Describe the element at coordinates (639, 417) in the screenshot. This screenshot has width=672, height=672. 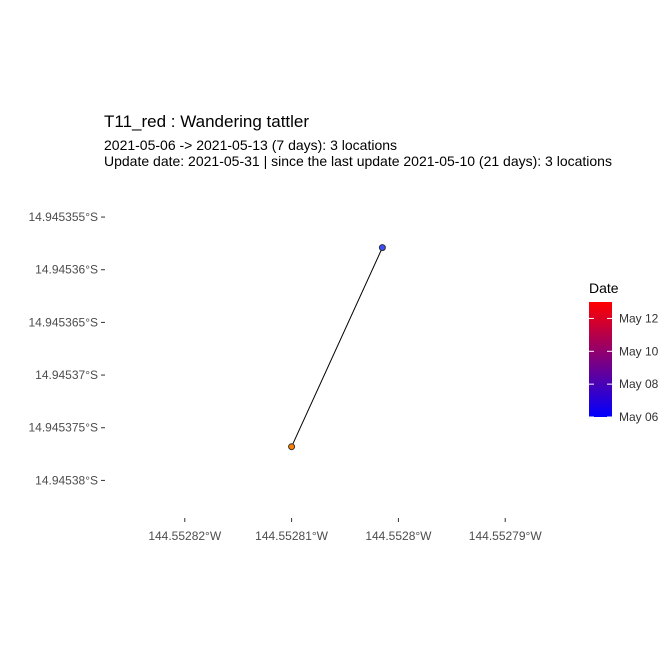
I see `legend-label: May 06` at that location.